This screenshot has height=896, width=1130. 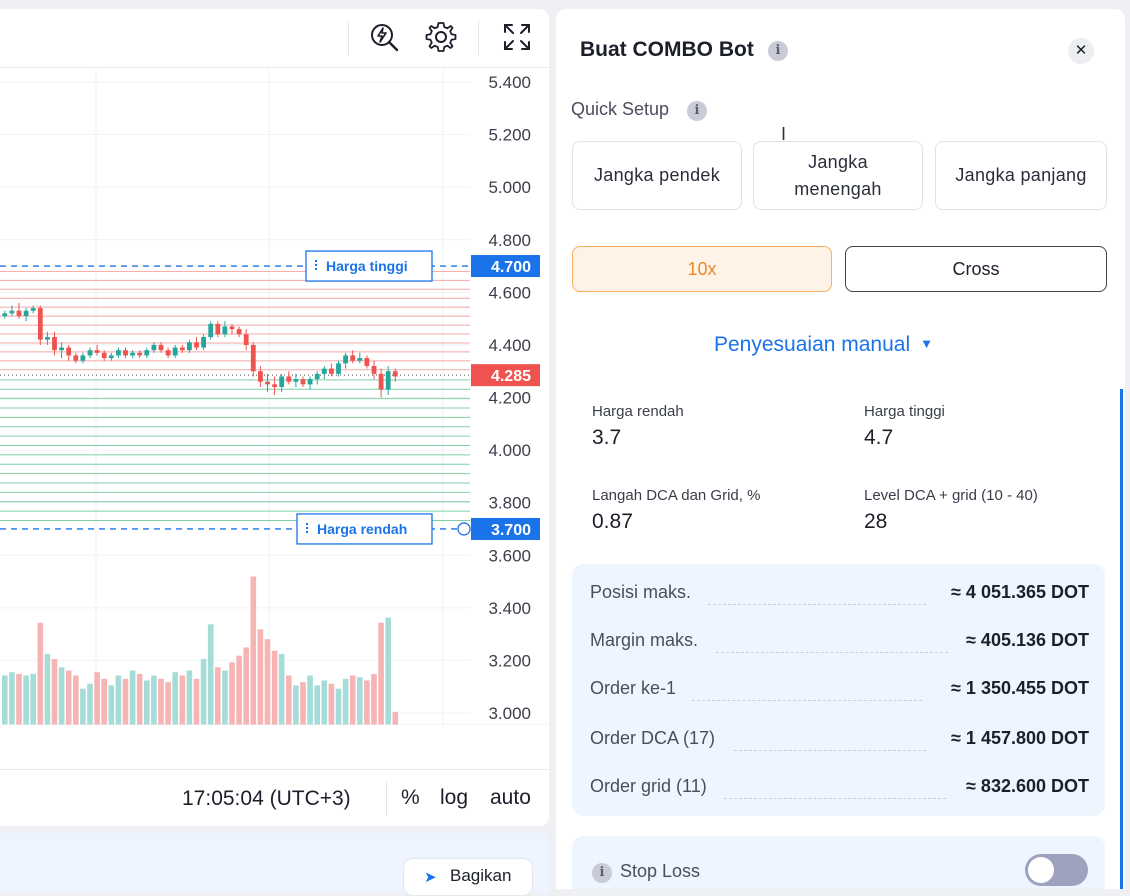 What do you see at coordinates (927, 343) in the screenshot?
I see `caret-down-icon: ▼` at bounding box center [927, 343].